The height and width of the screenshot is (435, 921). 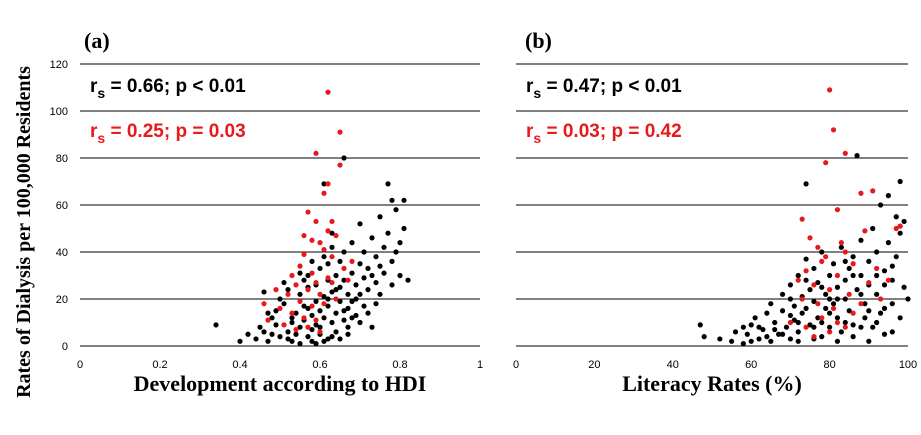 What do you see at coordinates (480, 365) in the screenshot?
I see `panel-a-x-tick-label: 1` at bounding box center [480, 365].